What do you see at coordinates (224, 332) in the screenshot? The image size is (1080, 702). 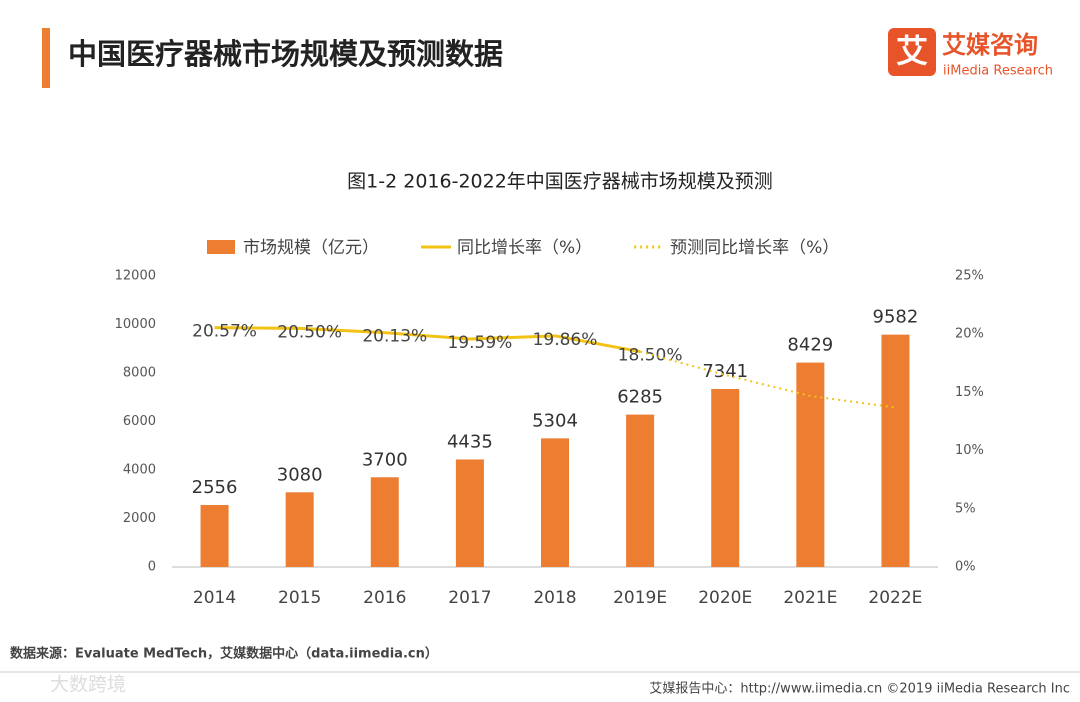 I see `line-value-label: 20.57%` at bounding box center [224, 332].